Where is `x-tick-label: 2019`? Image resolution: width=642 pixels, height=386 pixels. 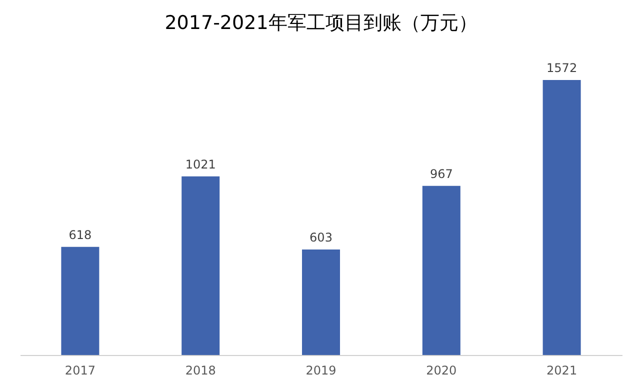 x-tick-label: 2019 is located at coordinates (321, 371).